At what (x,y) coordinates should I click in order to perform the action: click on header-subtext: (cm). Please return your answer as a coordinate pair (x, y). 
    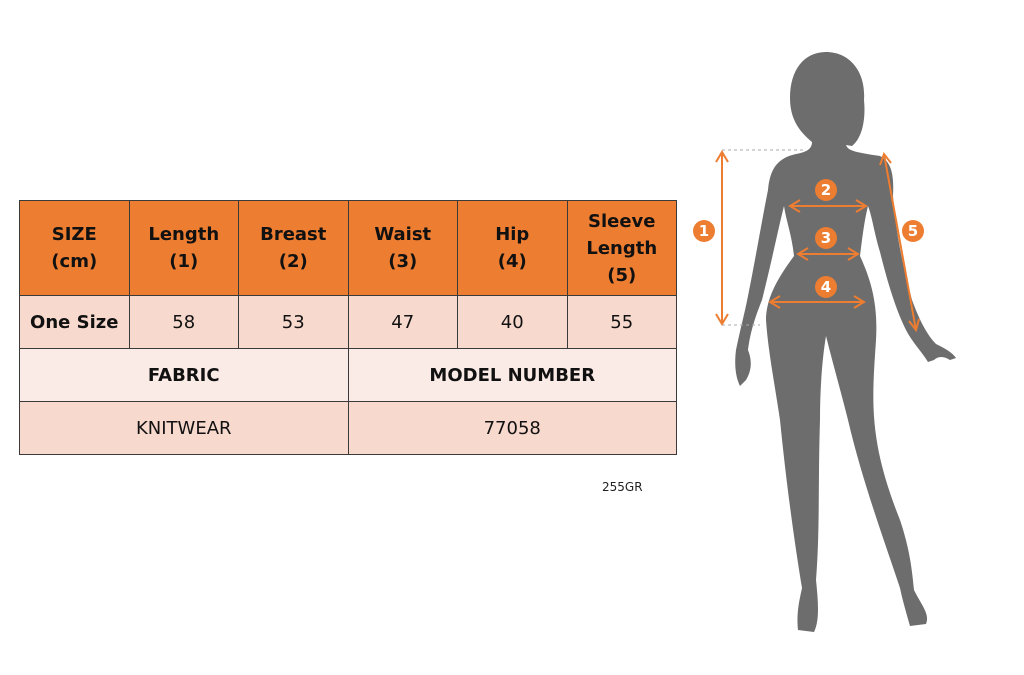
    Looking at the image, I should click on (74, 261).